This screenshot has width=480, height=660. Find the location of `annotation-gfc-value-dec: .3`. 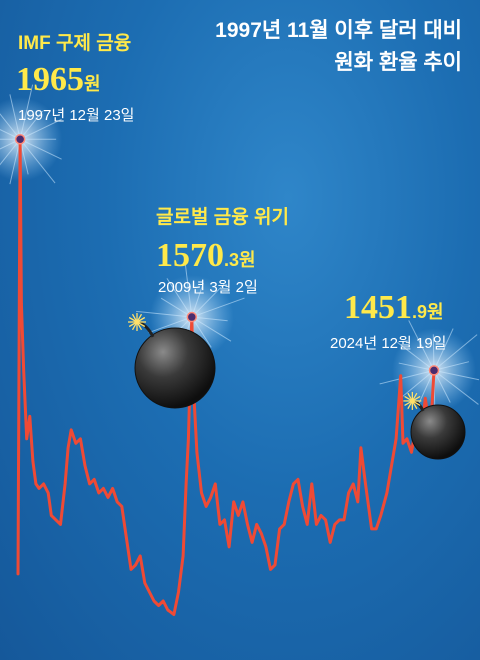

annotation-gfc-value-dec: .3 is located at coordinates (232, 260).